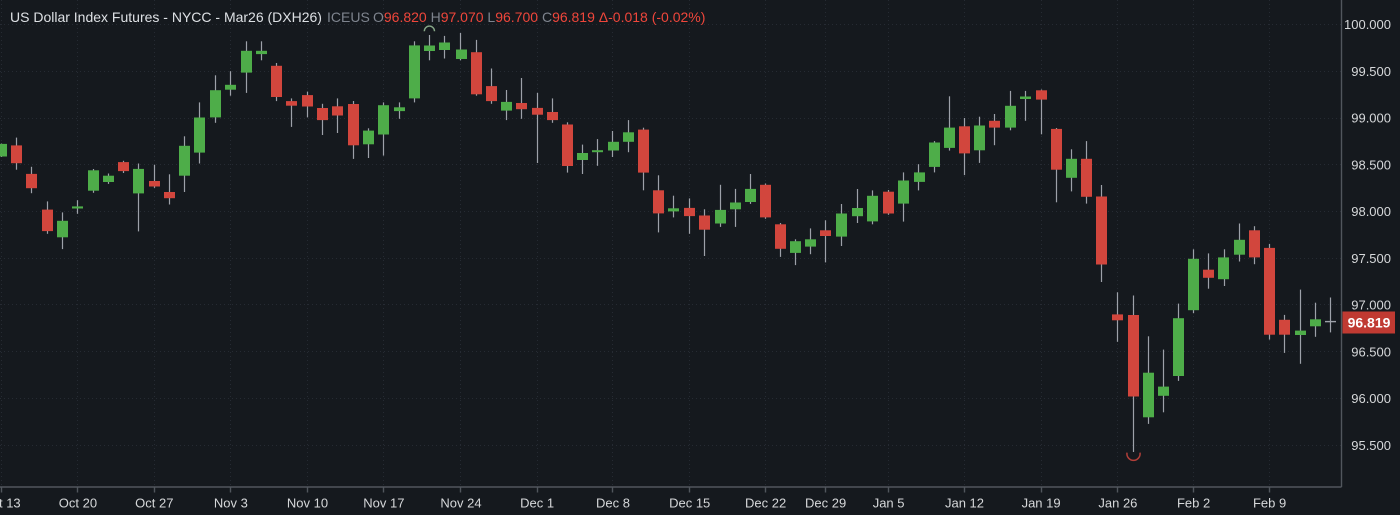 Image resolution: width=1400 pixels, height=515 pixels. What do you see at coordinates (1371, 164) in the screenshot?
I see `svg-text: 98.500` at bounding box center [1371, 164].